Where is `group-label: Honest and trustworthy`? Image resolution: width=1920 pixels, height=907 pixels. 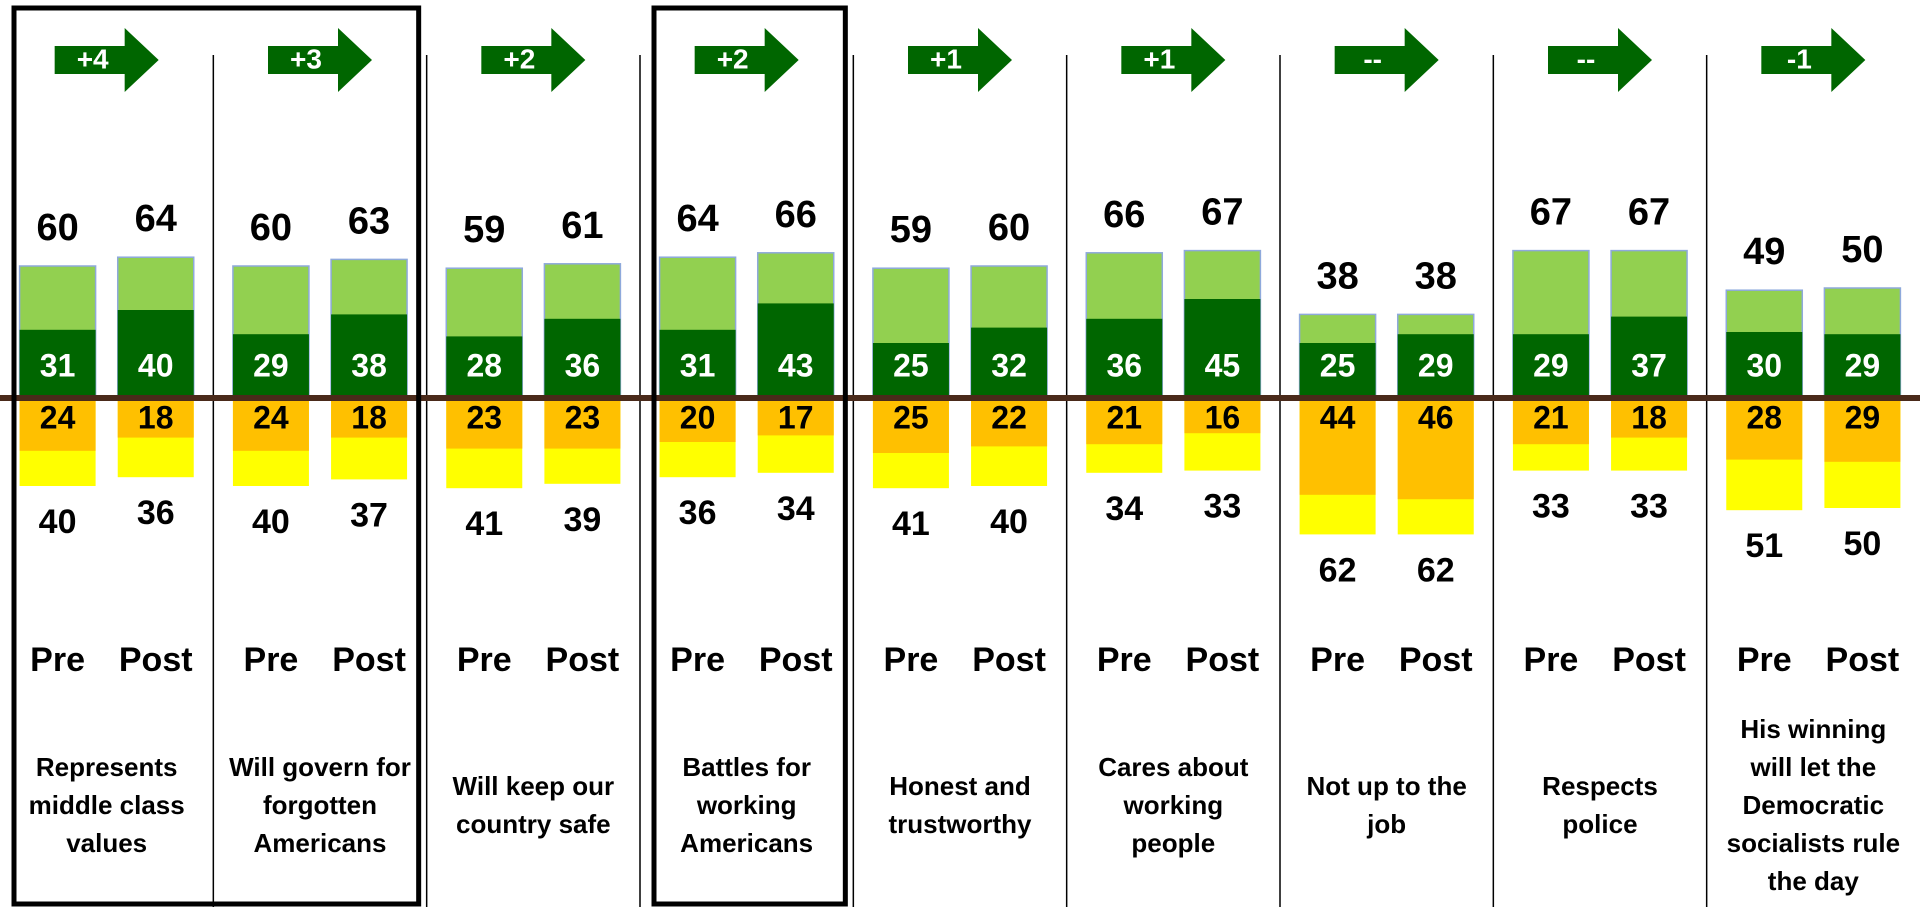 group-label: Honest and trustworthy is located at coordinates (960, 805).